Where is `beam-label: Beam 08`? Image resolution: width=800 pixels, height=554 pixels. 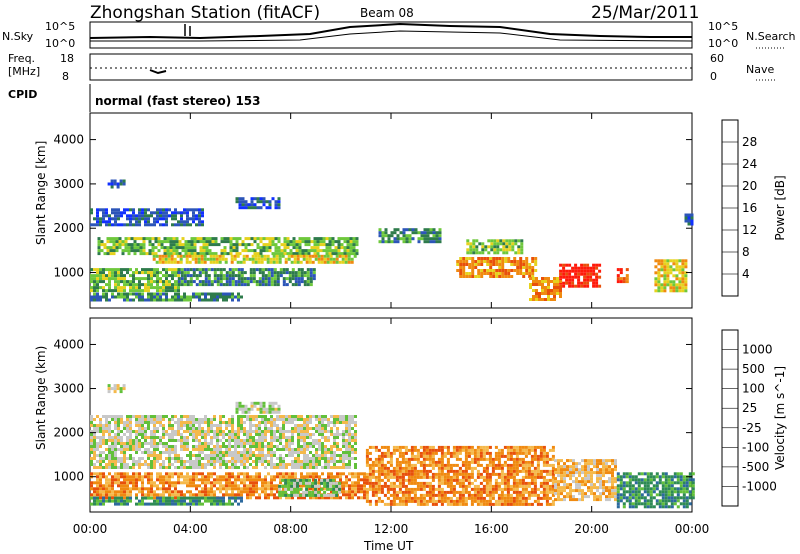 beam-label: Beam 08 is located at coordinates (387, 13).